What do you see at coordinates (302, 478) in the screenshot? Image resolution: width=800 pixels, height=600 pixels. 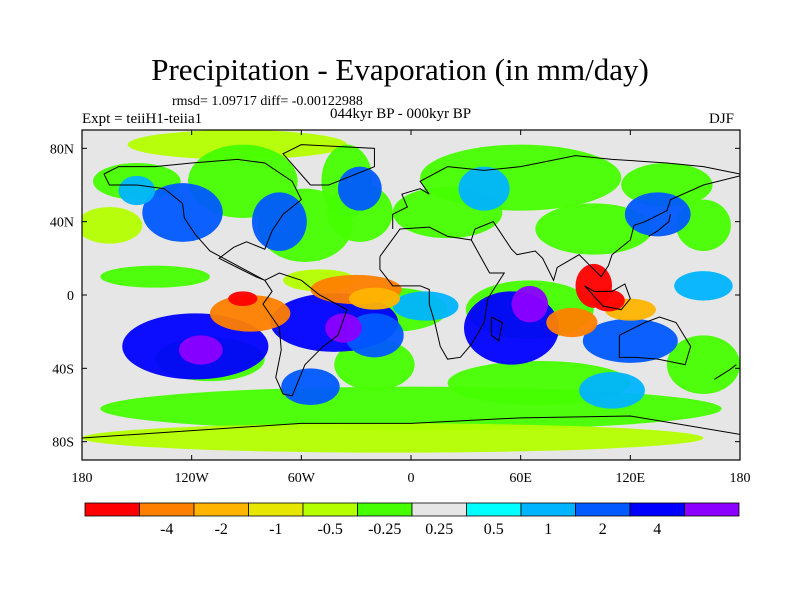 I see `x-tick-label-2: 60W` at bounding box center [302, 478].